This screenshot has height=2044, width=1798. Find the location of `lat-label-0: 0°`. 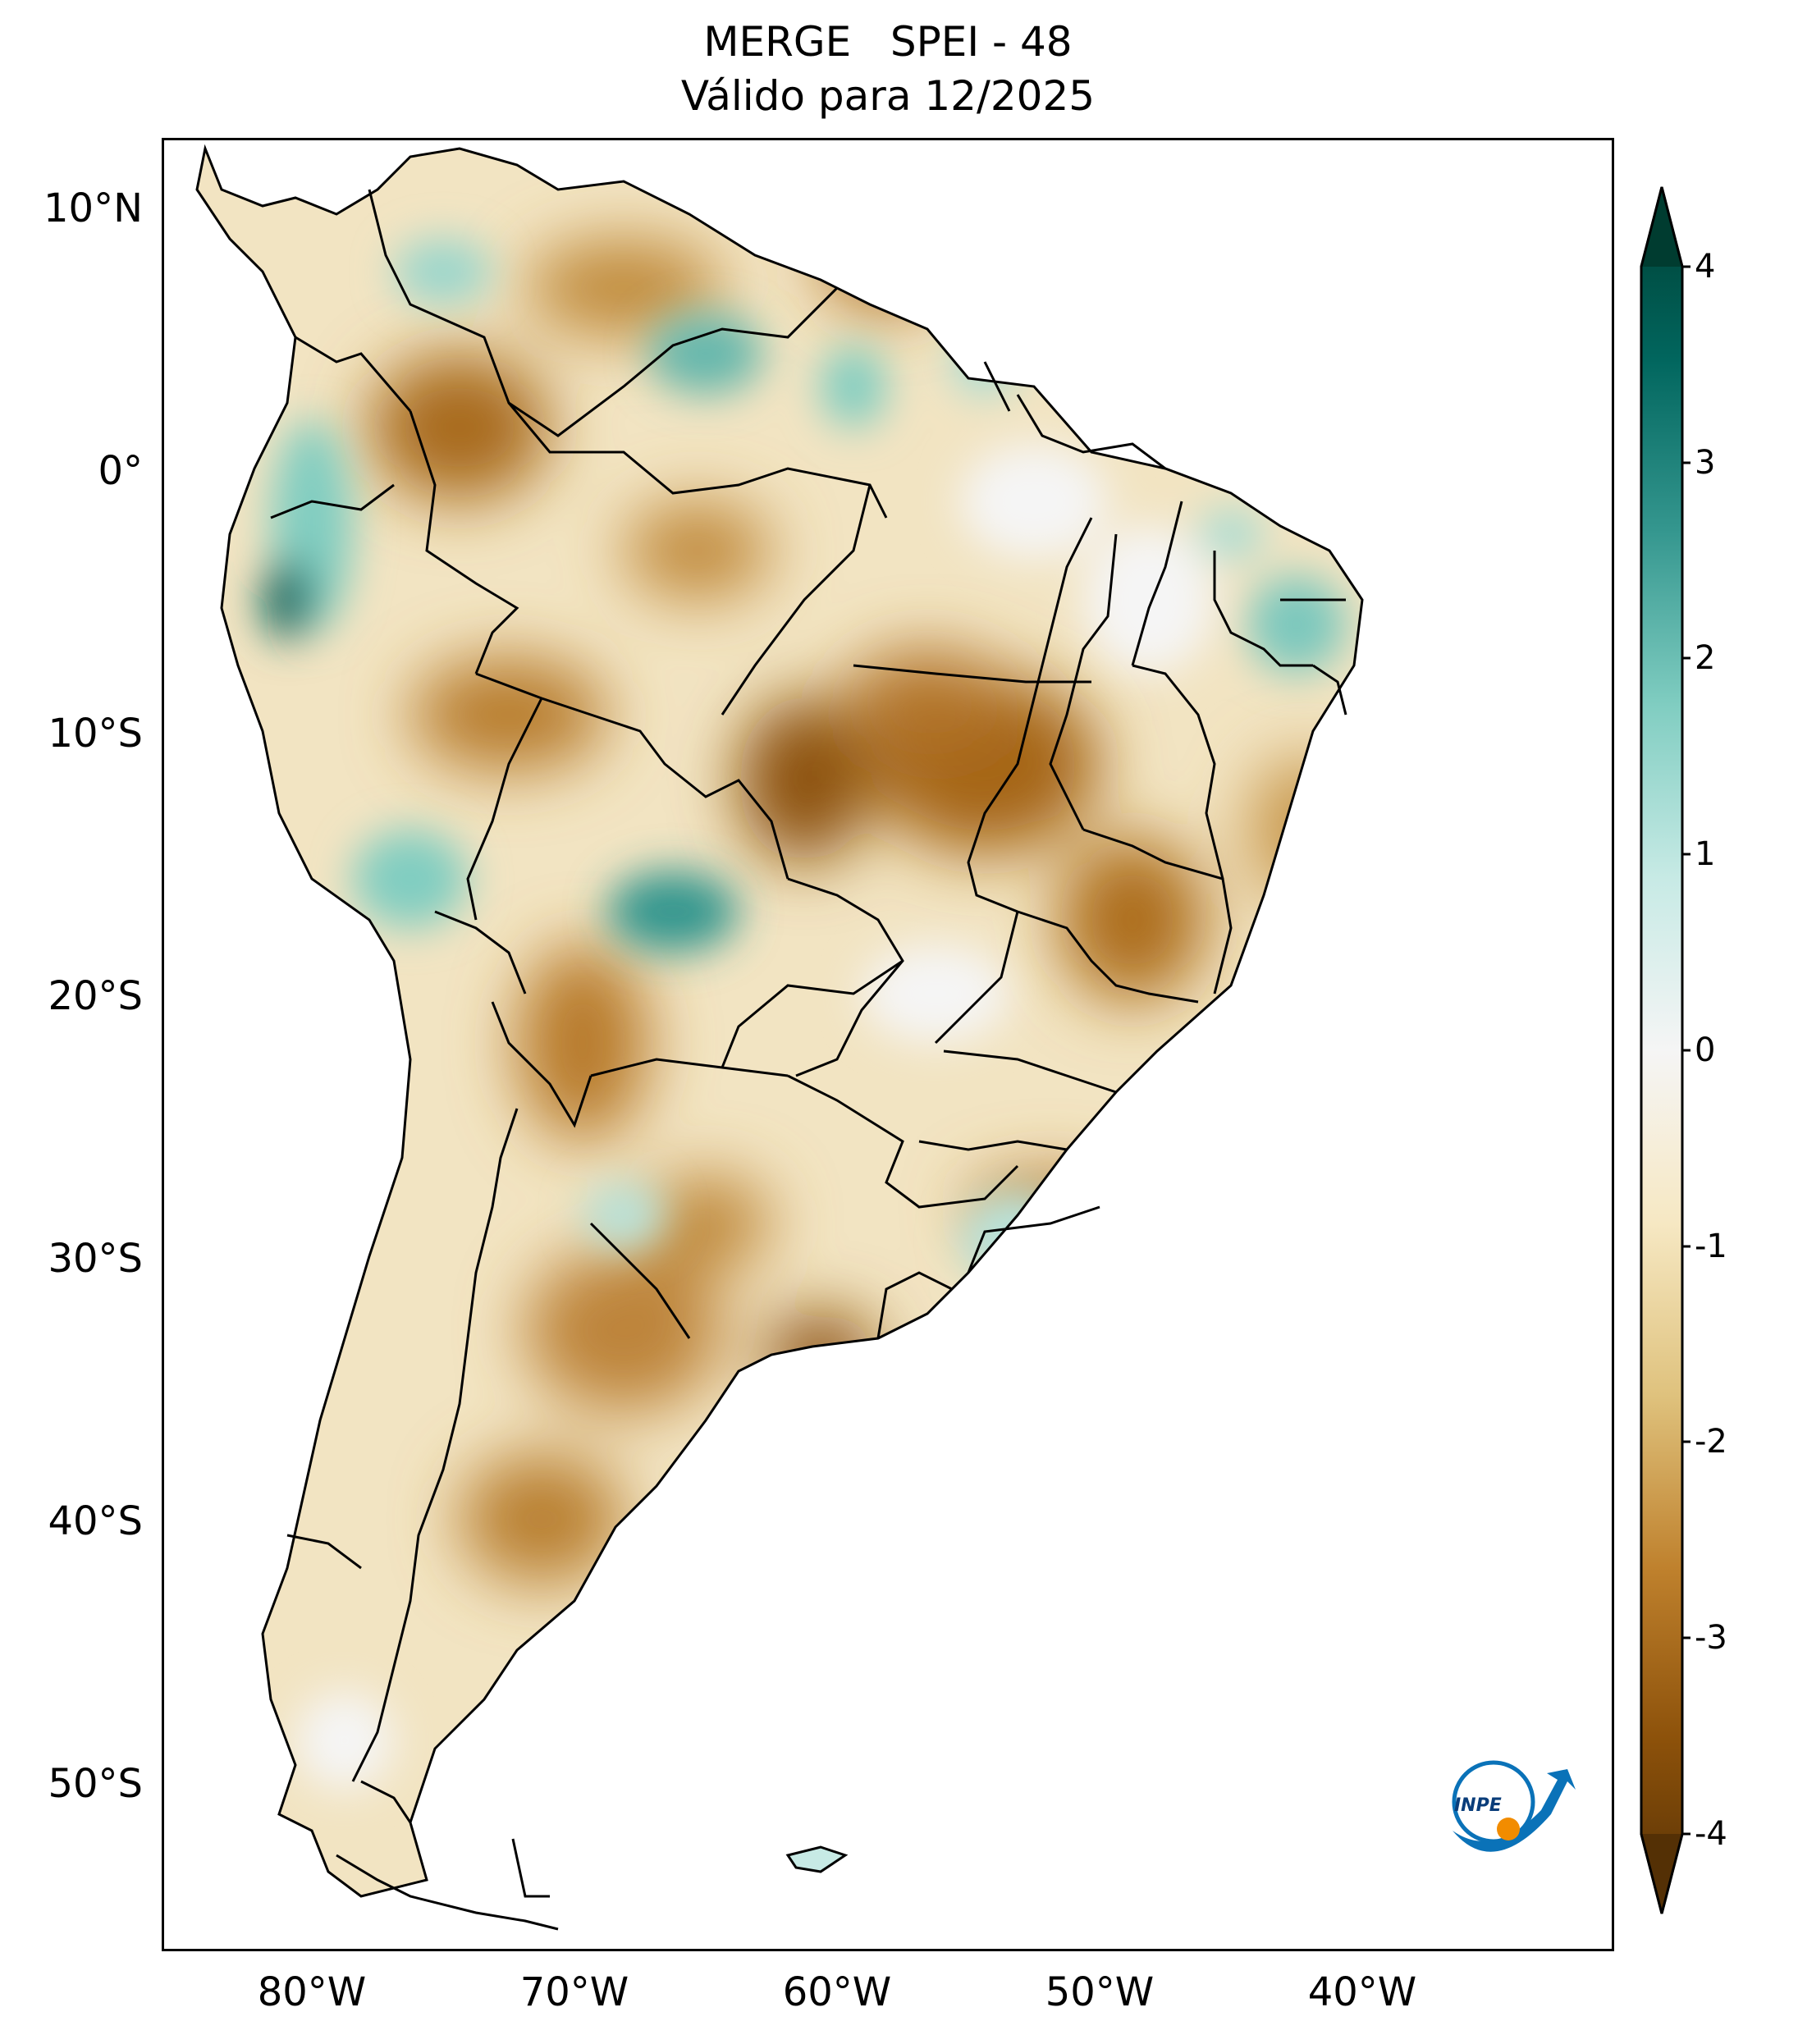

lat-label-0: 0° is located at coordinates (120, 471).